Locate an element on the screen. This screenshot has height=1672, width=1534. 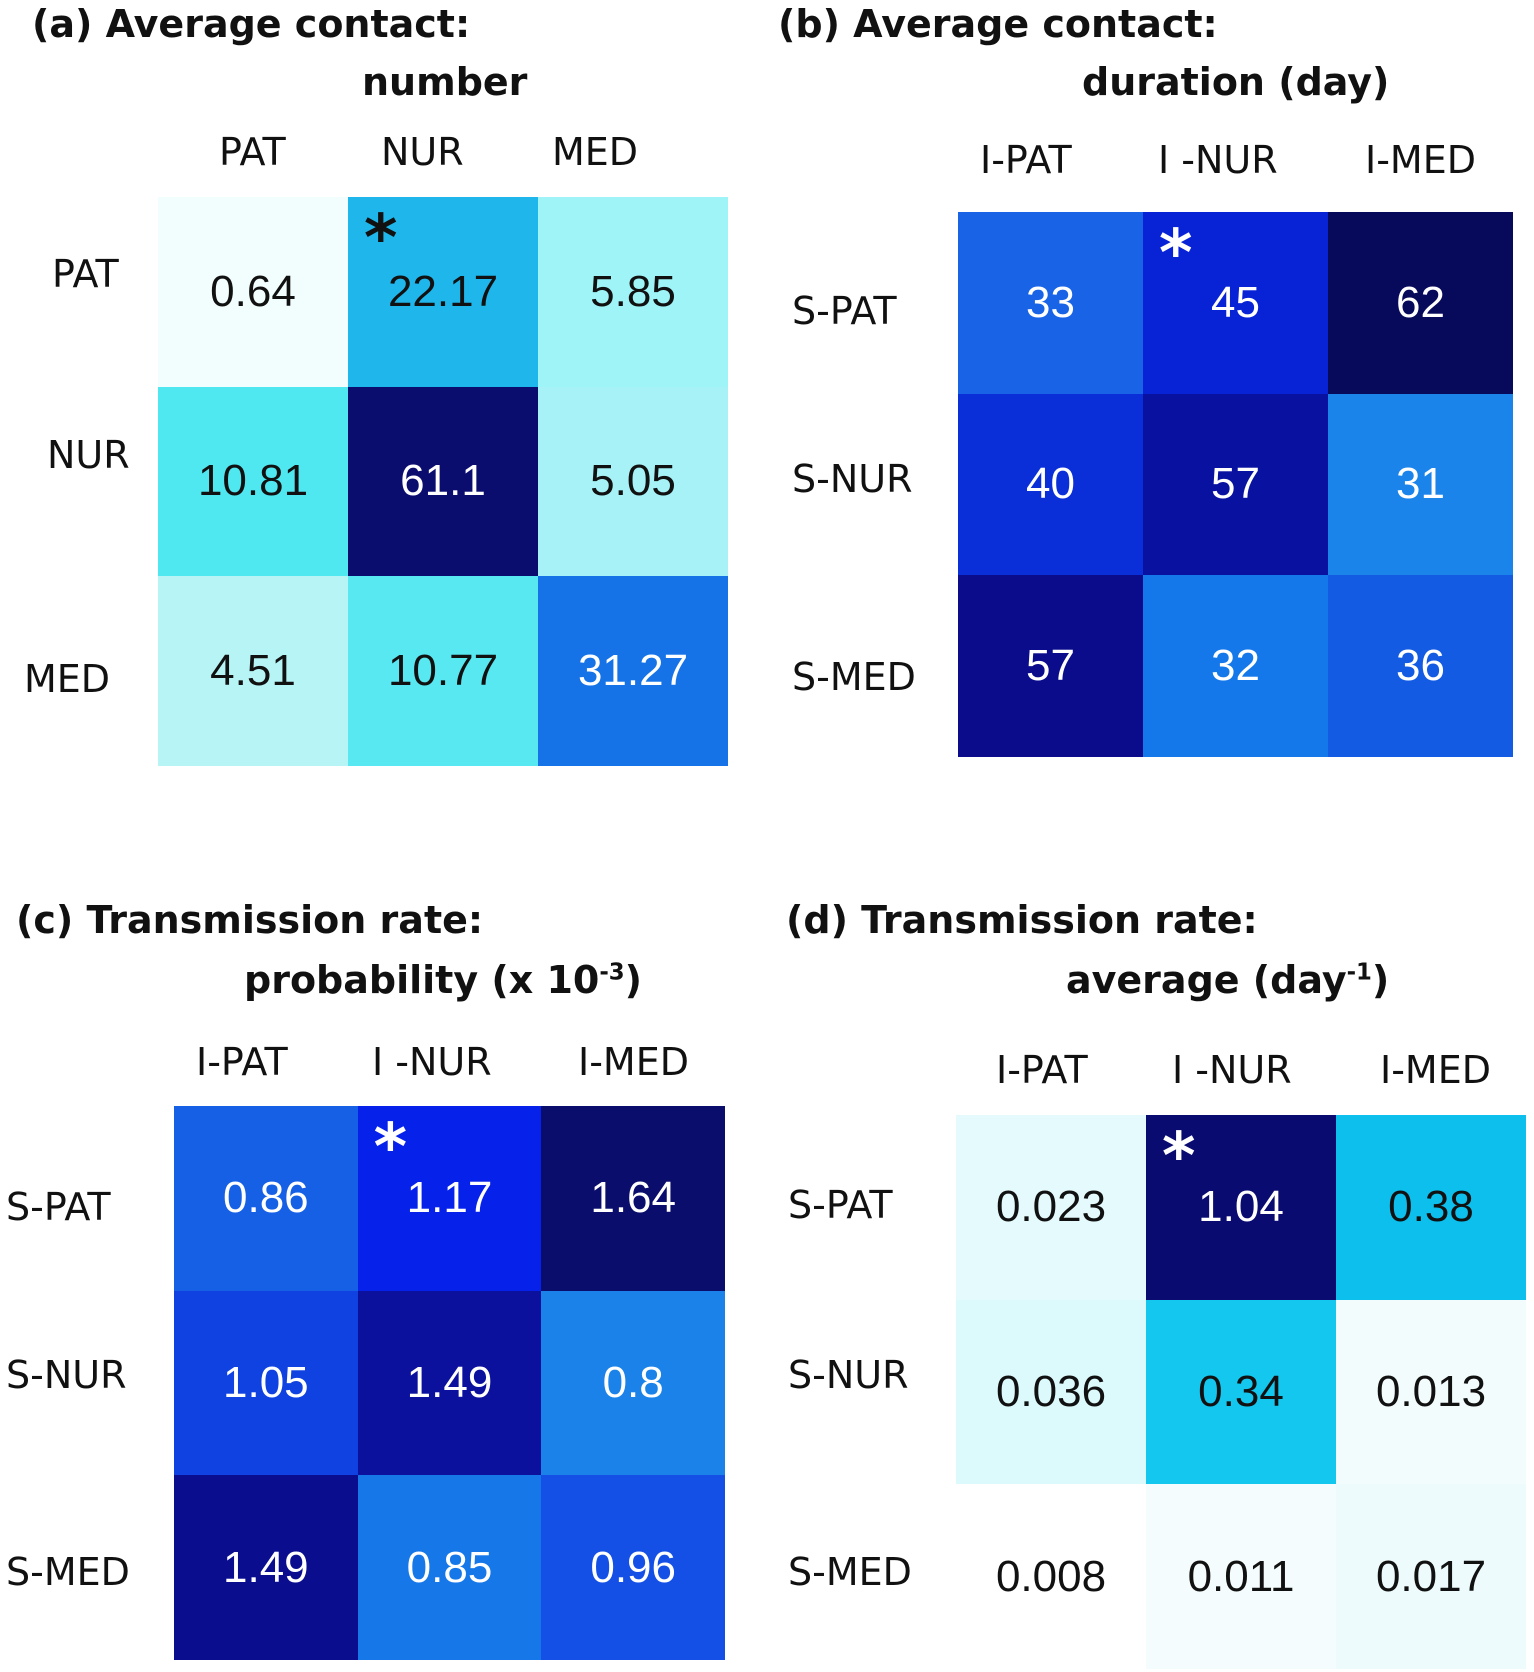
panel-a-title: (a) Average contact: is located at coordinates (251, 24).